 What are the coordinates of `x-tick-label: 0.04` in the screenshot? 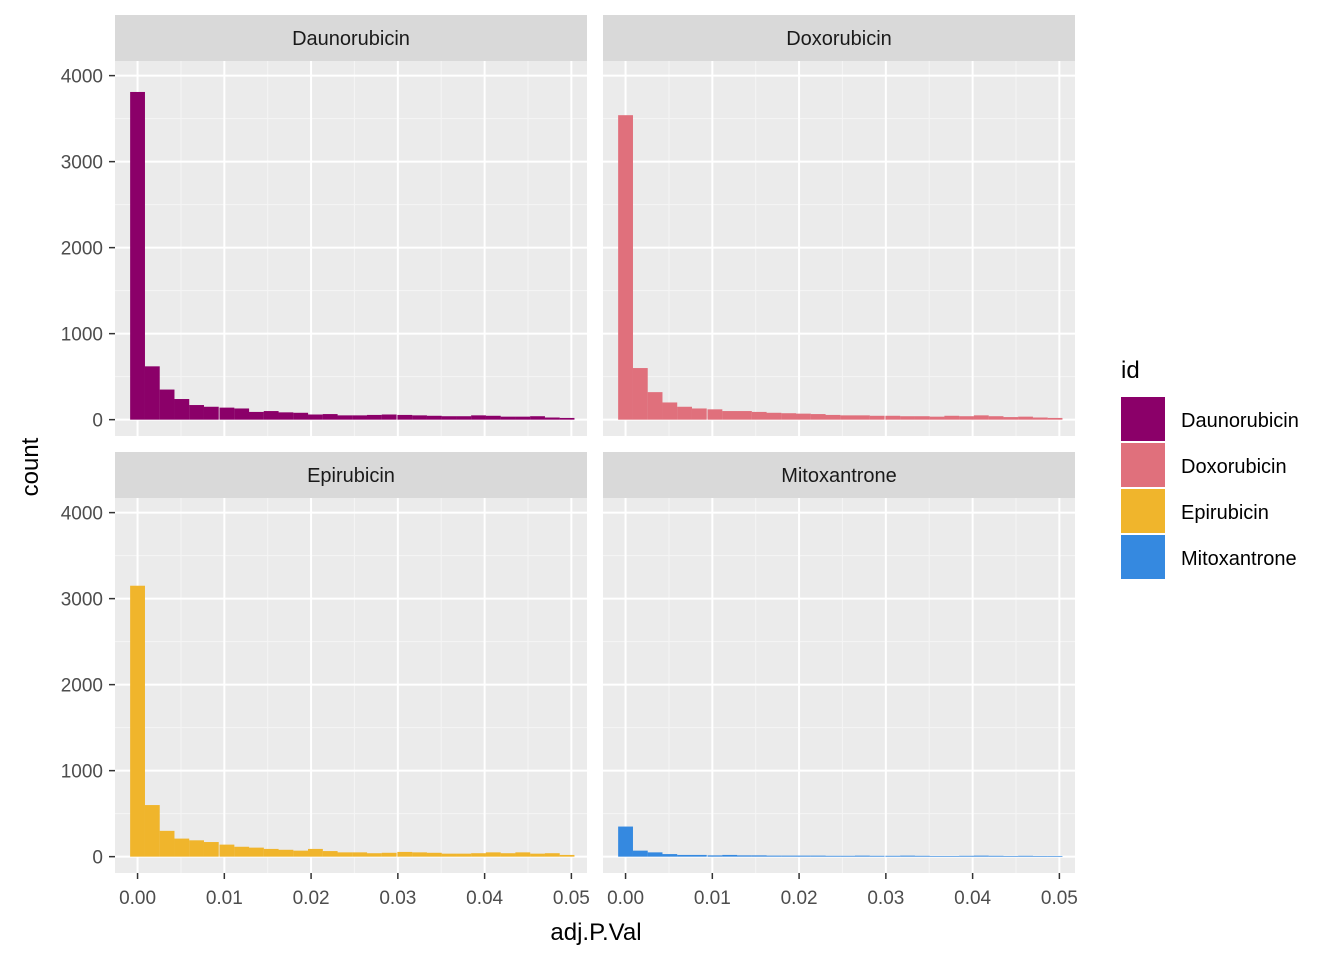 It's located at (484, 898).